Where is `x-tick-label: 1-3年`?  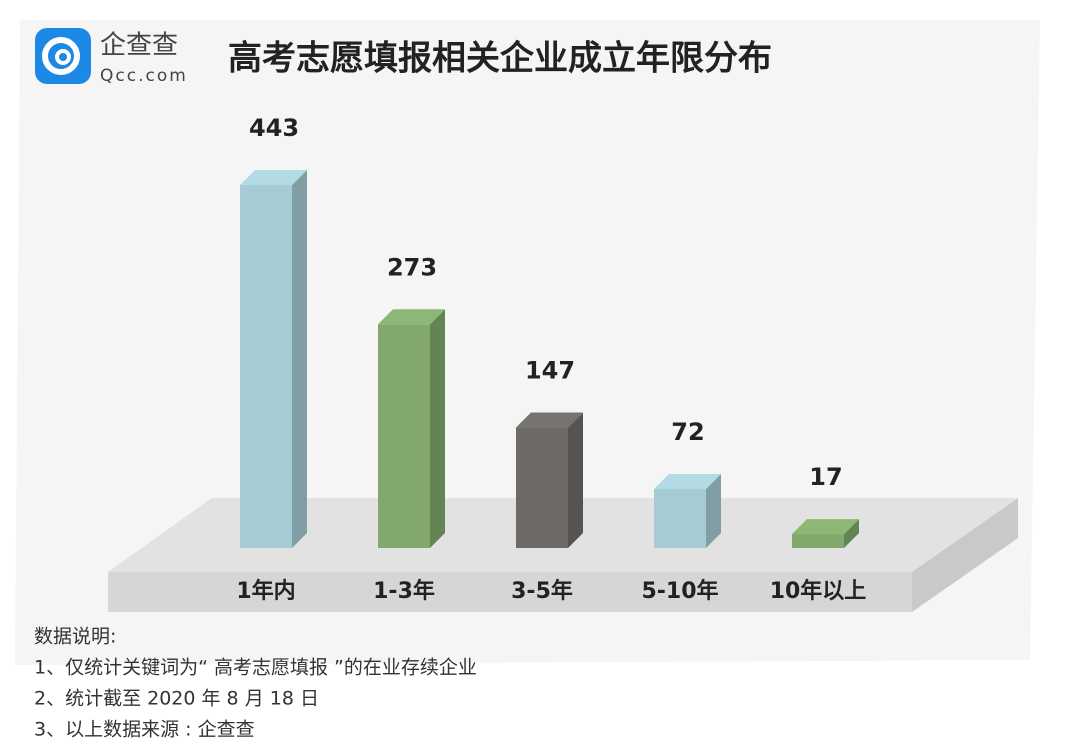
x-tick-label: 1-3年 is located at coordinates (404, 591).